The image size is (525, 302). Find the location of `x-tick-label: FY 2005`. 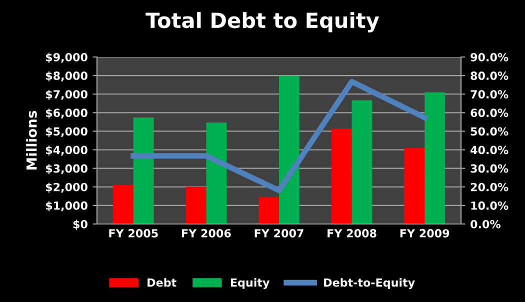

x-tick-label: FY 2005 is located at coordinates (133, 233).